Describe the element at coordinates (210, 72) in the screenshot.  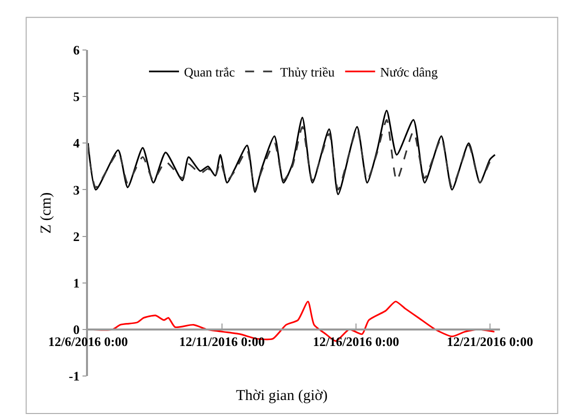
I see `legend-label: Quan trắc` at that location.